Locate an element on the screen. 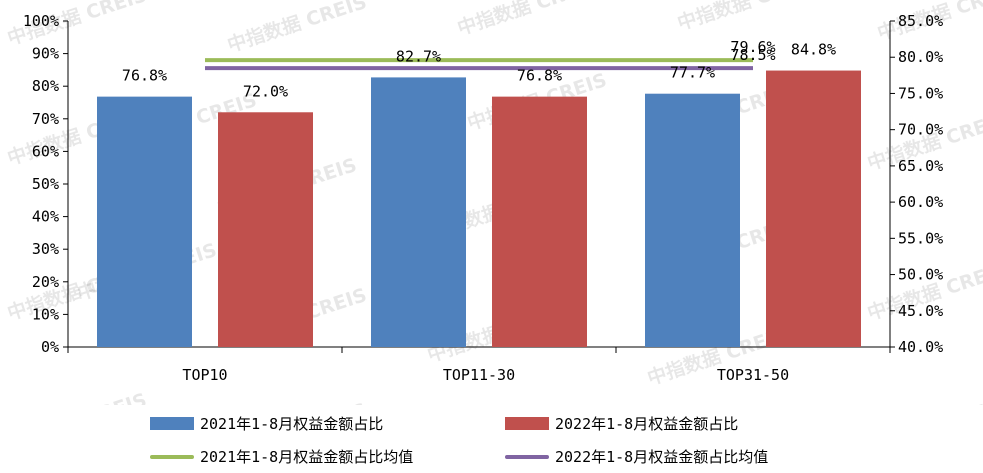 The image size is (983, 473). legend-label-2022-bar: 2022年1-8月权益金额占比 is located at coordinates (647, 424).